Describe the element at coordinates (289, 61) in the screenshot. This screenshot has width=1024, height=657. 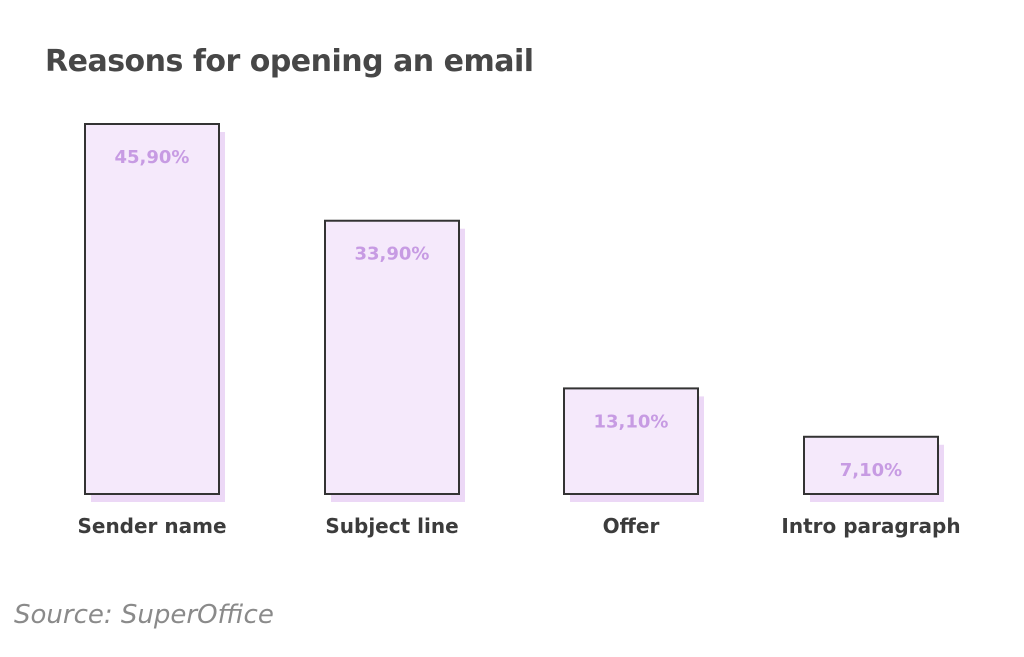
I see `chart-title: Reasons for opening an email` at that location.